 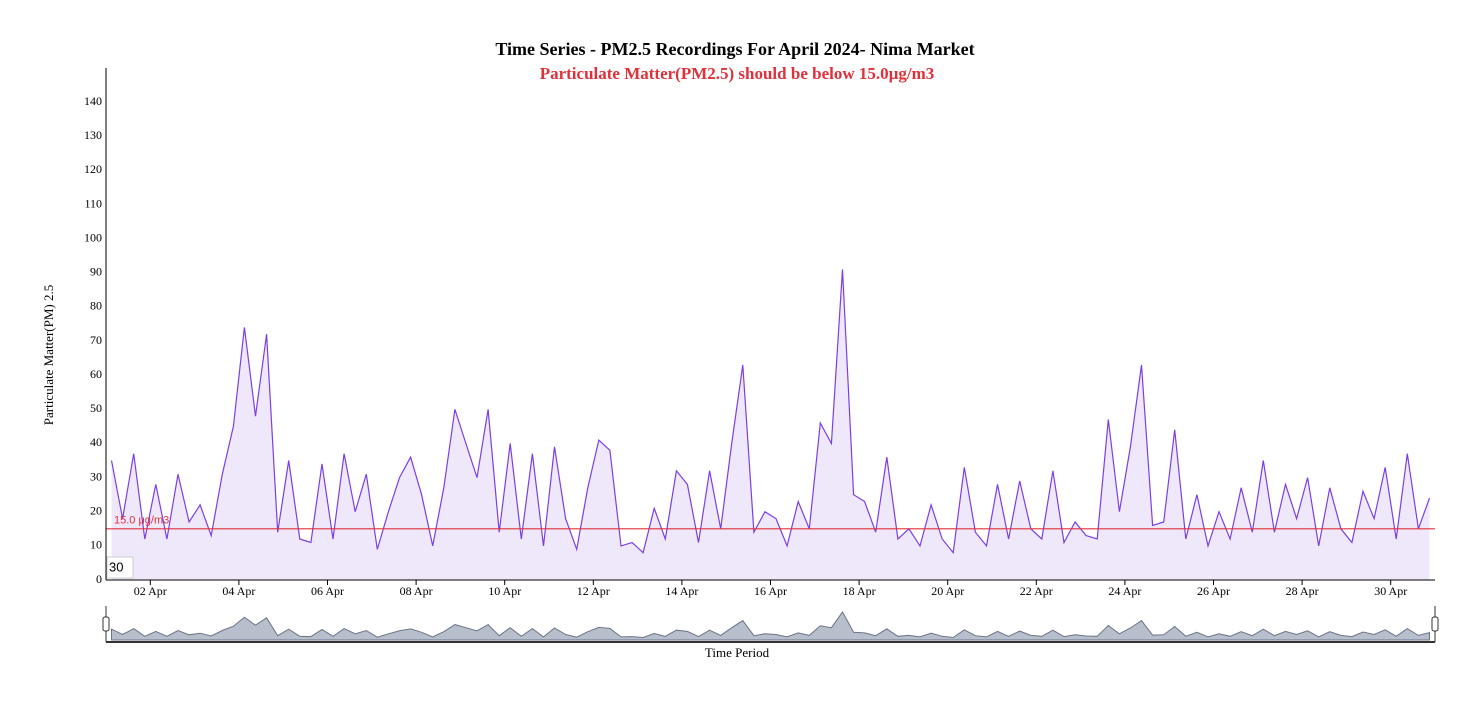 What do you see at coordinates (93, 135) in the screenshot?
I see `y-tick-label: 130` at bounding box center [93, 135].